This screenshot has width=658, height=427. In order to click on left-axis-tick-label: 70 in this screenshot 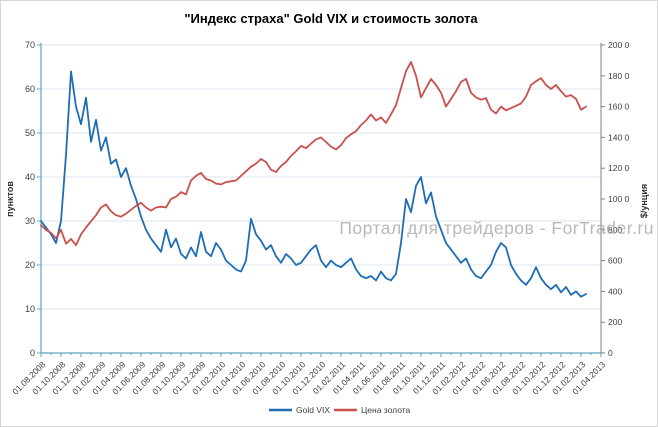, I will do `click(30, 45)`.